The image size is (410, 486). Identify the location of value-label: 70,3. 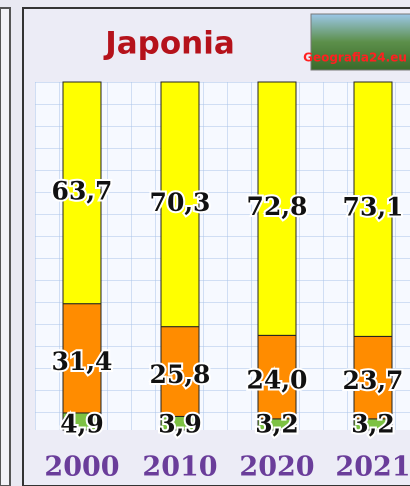
(180, 202).